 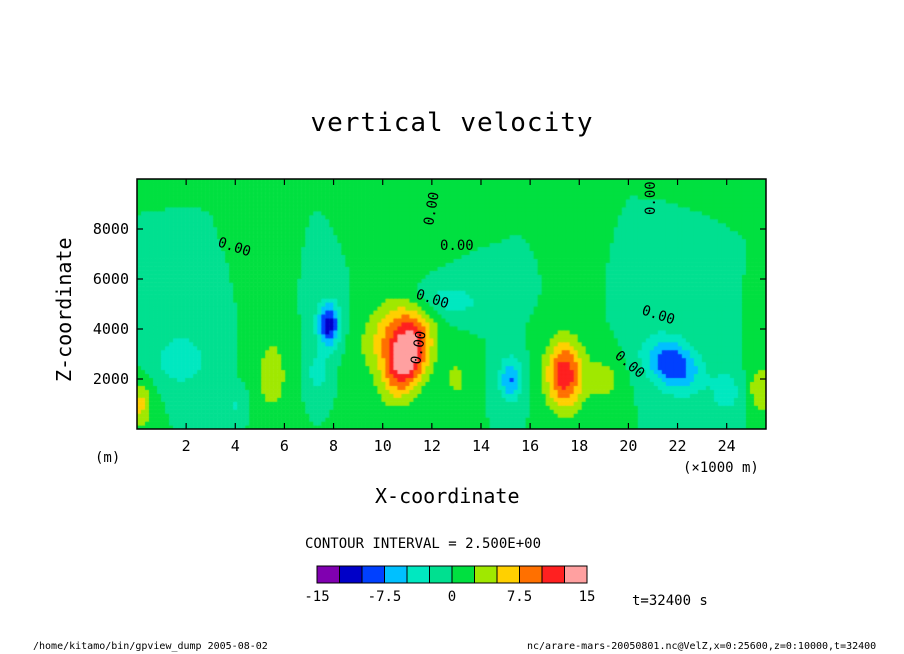 I want to click on x-tick-label: 8, so click(x=333, y=446).